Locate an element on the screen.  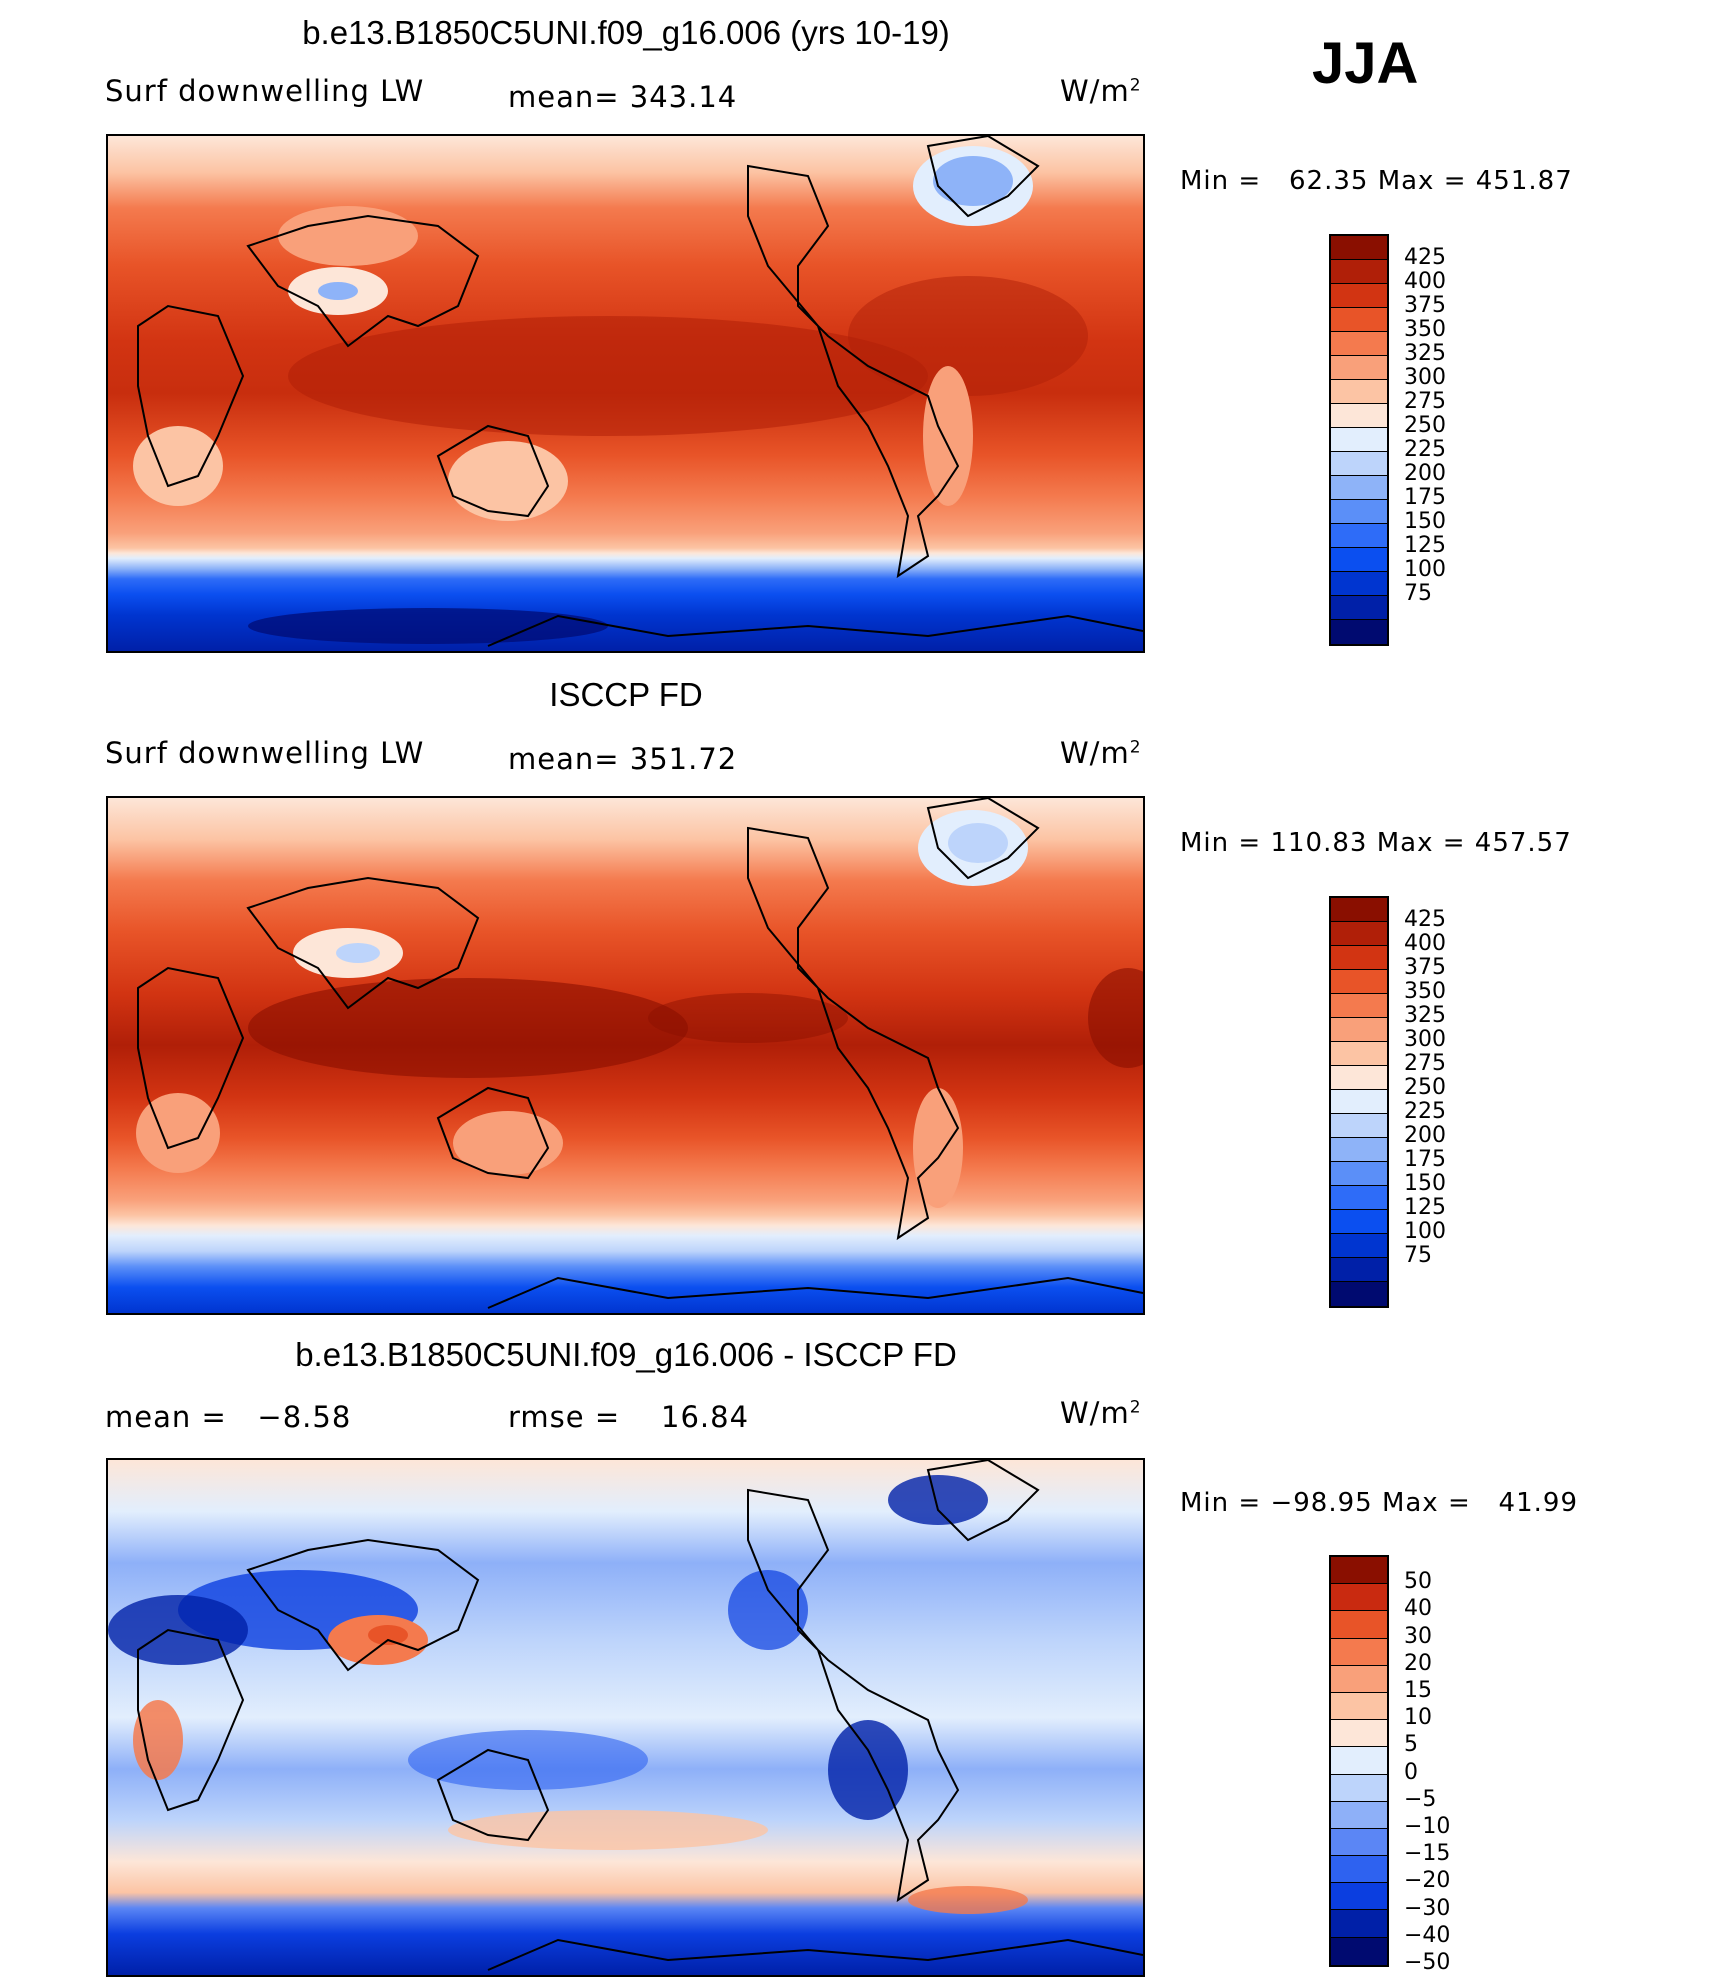
panel2-field-label: Surf downwelling LW is located at coordinates (265, 753).